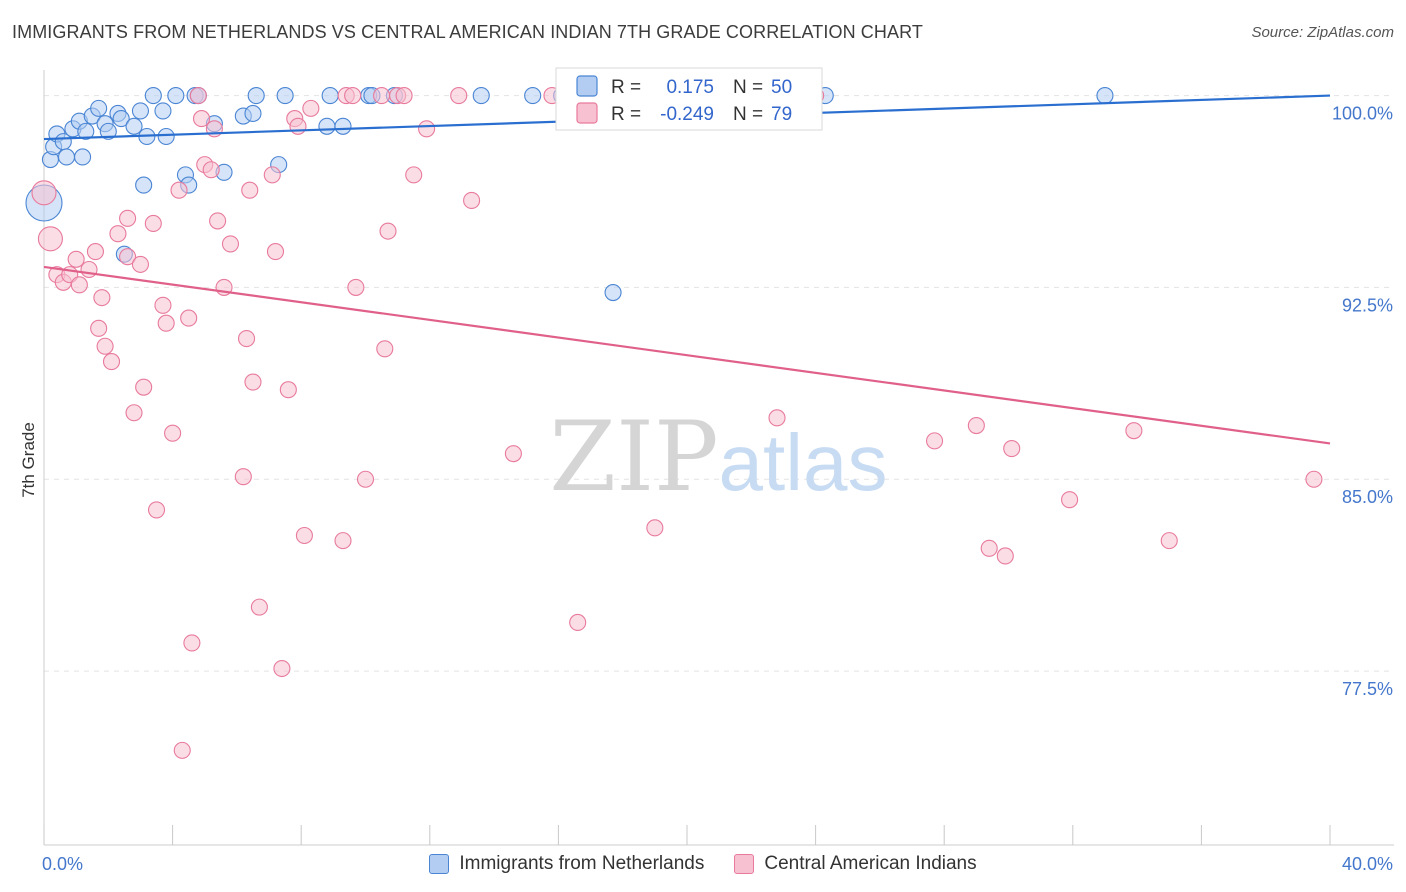 This screenshot has width=1406, height=892. I want to click on legend-label-central-american-indians: Central American Indians, so click(870, 863).